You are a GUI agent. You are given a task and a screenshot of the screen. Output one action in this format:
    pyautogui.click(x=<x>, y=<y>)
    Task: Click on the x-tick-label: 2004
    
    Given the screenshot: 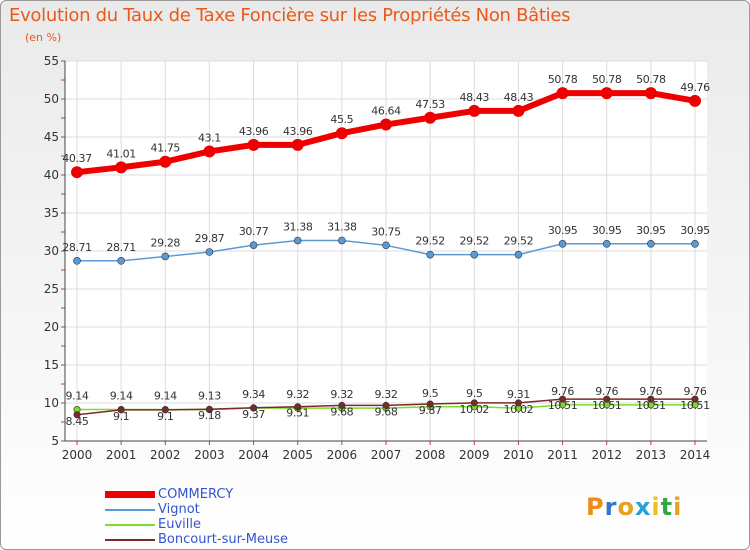 What is the action you would take?
    pyautogui.click(x=253, y=455)
    